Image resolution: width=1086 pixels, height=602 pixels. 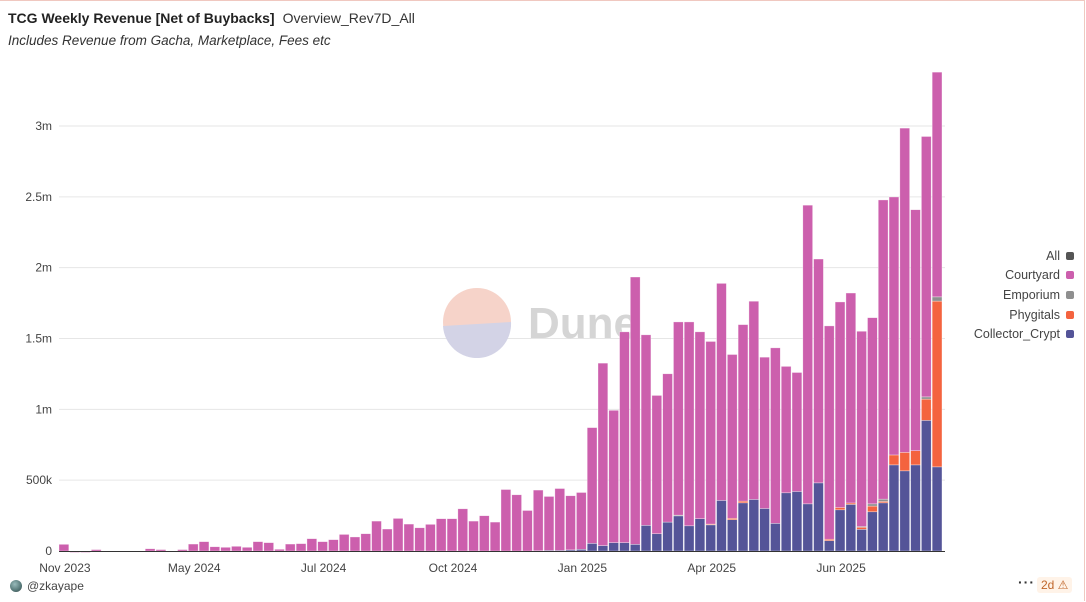 I want to click on author: @zkayape, so click(x=47, y=586).